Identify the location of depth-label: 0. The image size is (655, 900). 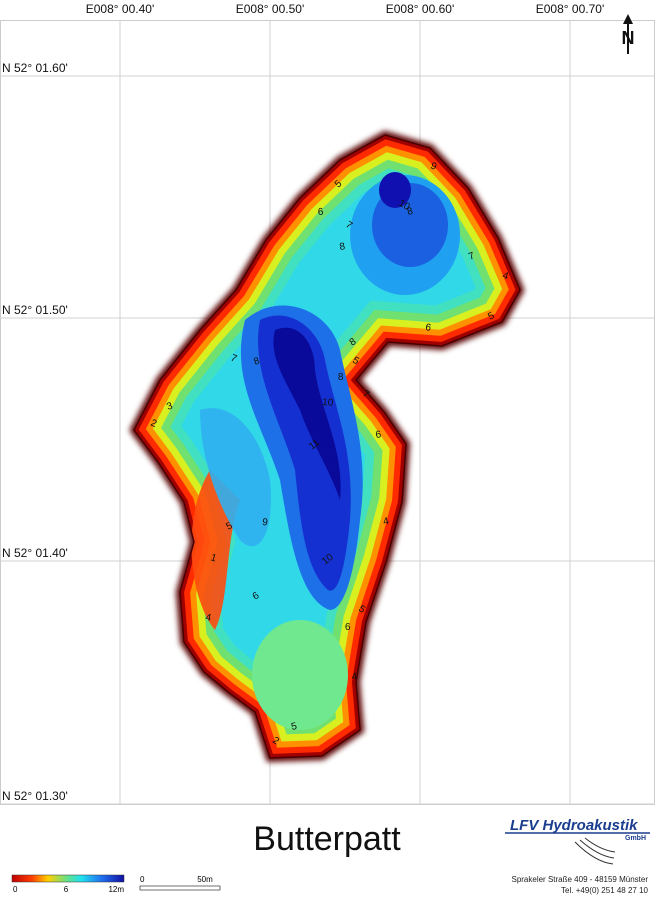
(15, 889).